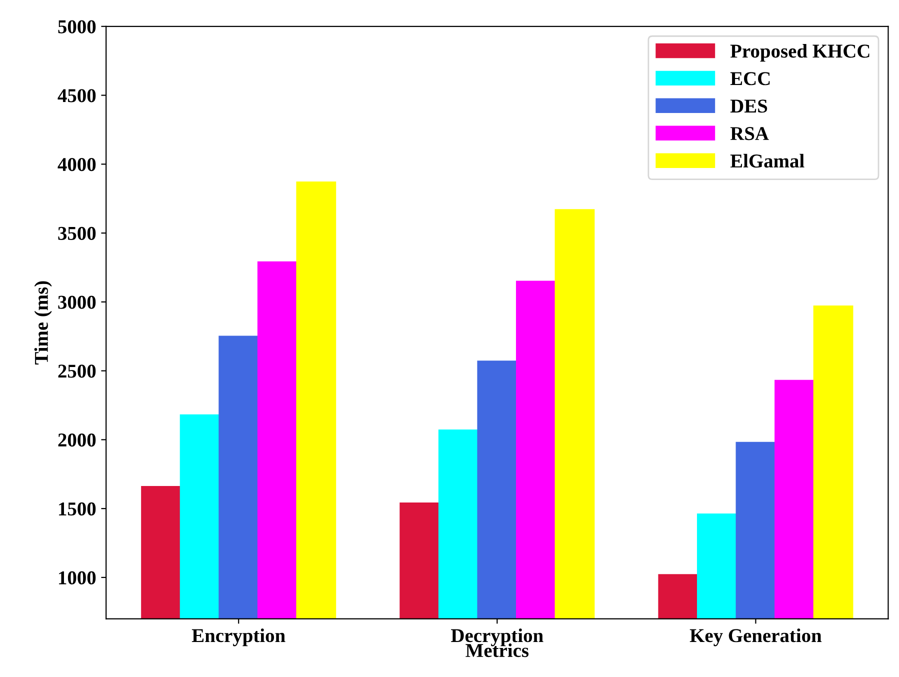  What do you see at coordinates (77, 371) in the screenshot?
I see `y-tick-label: 2500` at bounding box center [77, 371].